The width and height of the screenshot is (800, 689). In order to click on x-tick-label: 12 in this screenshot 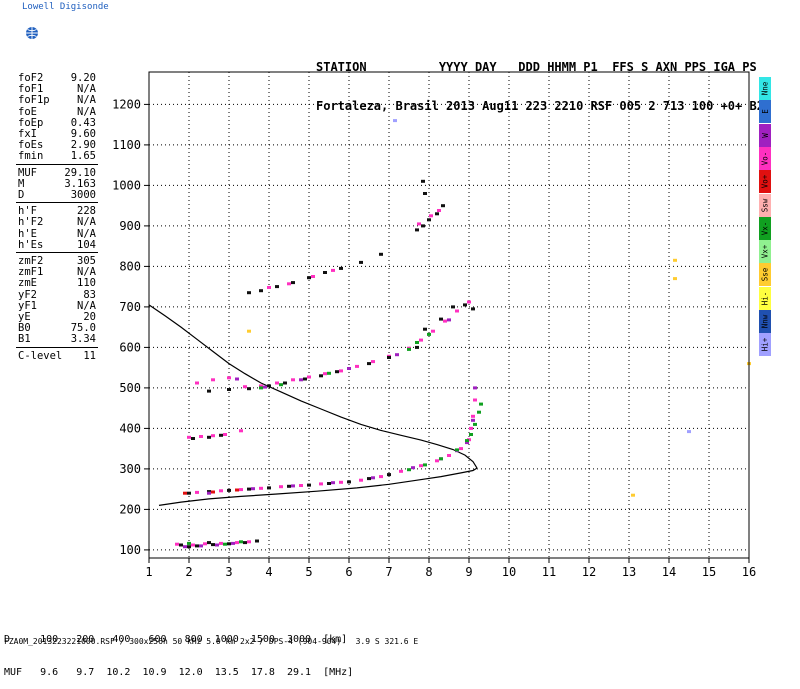, I will do `click(589, 572)`.